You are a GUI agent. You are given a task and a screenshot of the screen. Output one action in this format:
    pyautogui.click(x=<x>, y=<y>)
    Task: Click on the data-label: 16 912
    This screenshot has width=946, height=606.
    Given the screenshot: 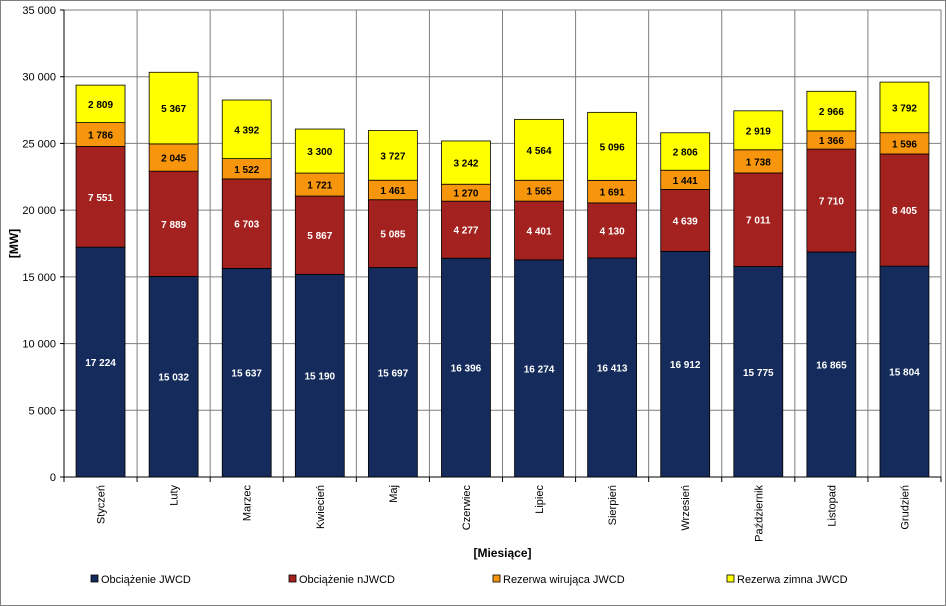 What is the action you would take?
    pyautogui.click(x=685, y=365)
    